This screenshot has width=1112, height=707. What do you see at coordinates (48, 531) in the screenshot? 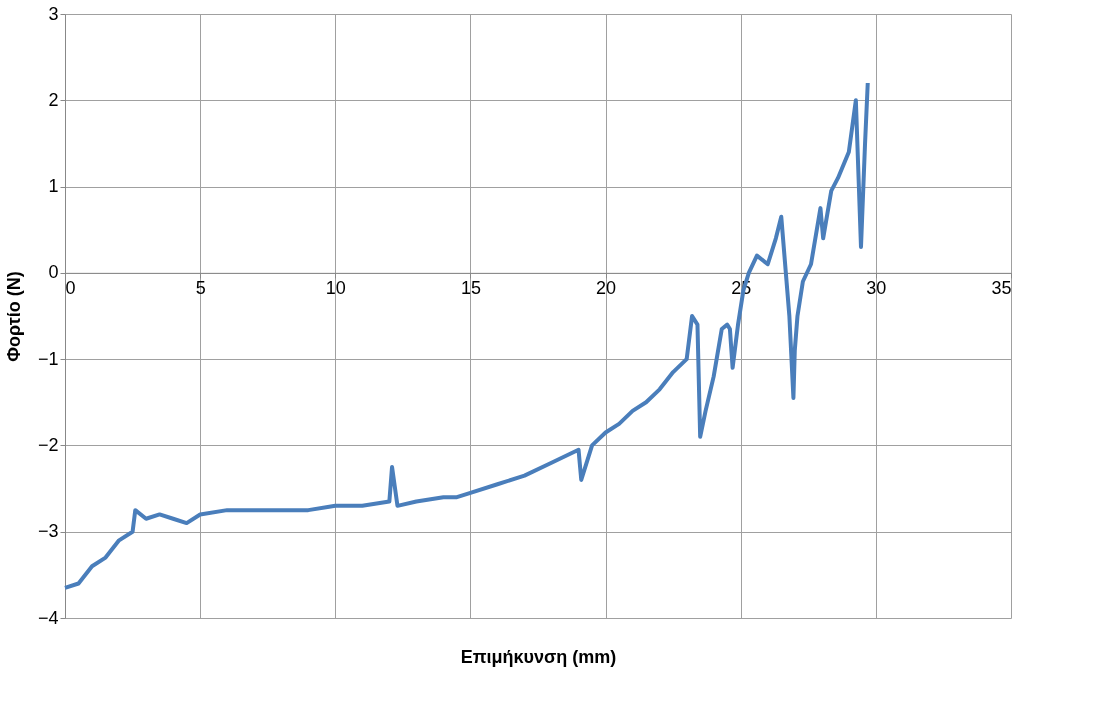
I see `y-tick-label: −3` at bounding box center [48, 531].